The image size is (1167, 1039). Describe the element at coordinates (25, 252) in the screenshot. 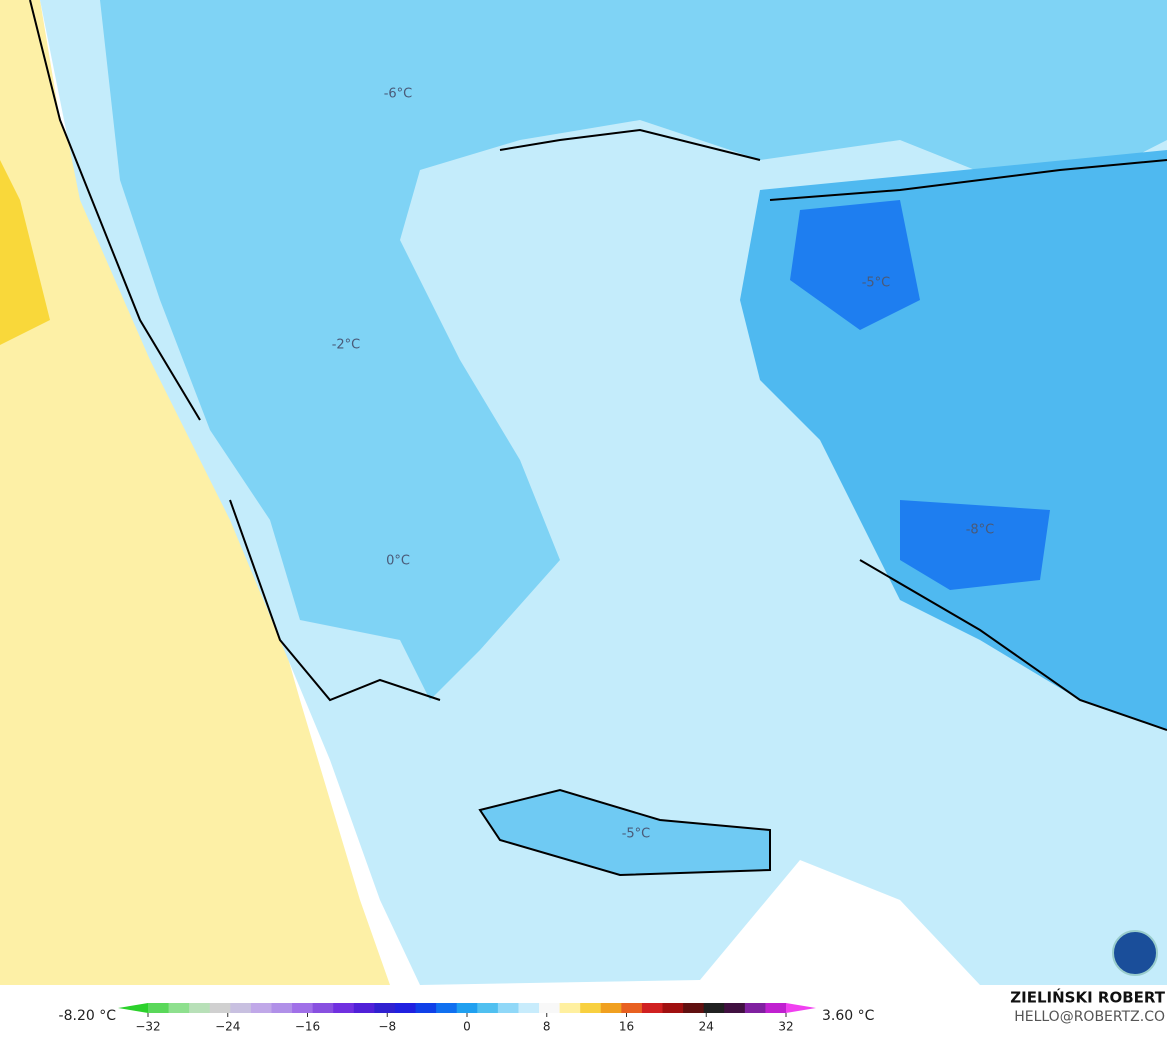

I see `warm-patch` at that location.